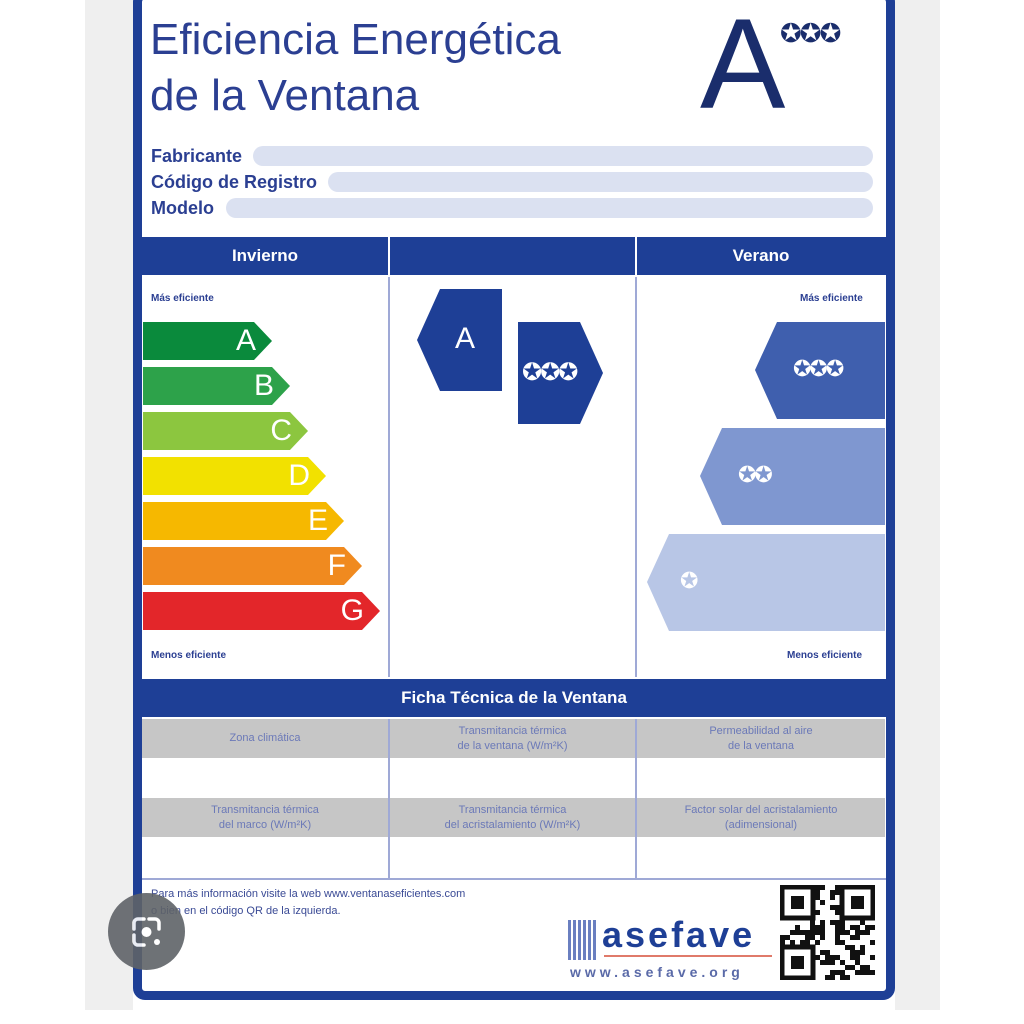 The image size is (1024, 1024). Describe the element at coordinates (281, 430) in the screenshot. I see `energy-class-letter: C` at that location.